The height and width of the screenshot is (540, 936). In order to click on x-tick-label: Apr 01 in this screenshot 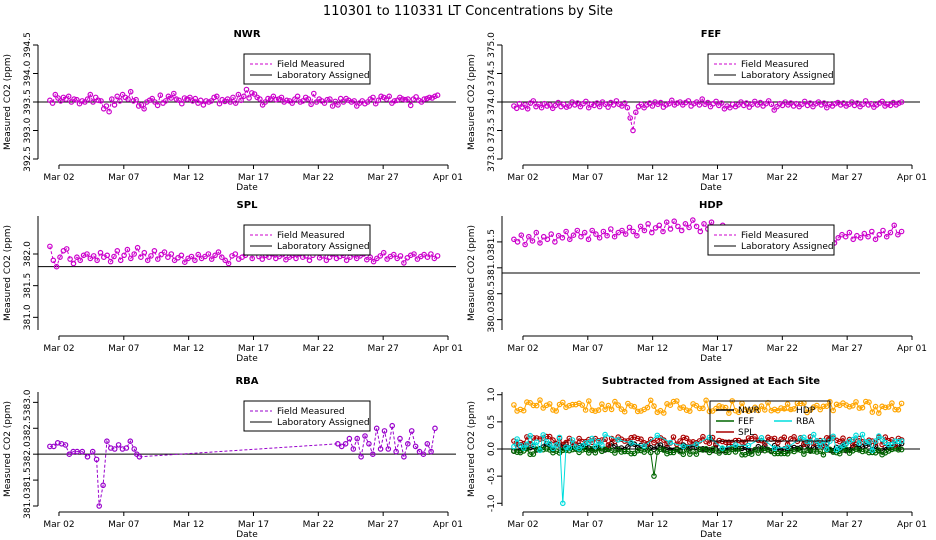, I will do `click(912, 178)`.